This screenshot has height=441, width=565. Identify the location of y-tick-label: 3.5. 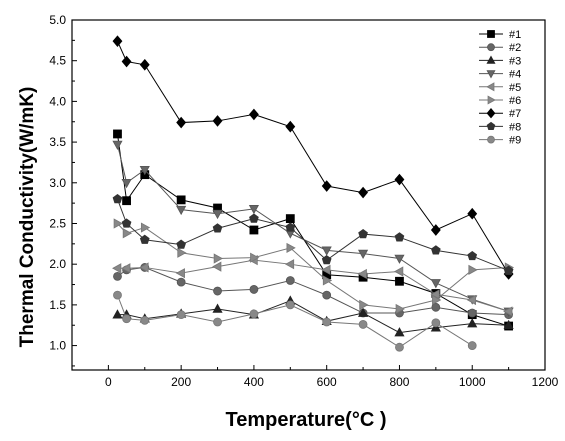
(57, 142).